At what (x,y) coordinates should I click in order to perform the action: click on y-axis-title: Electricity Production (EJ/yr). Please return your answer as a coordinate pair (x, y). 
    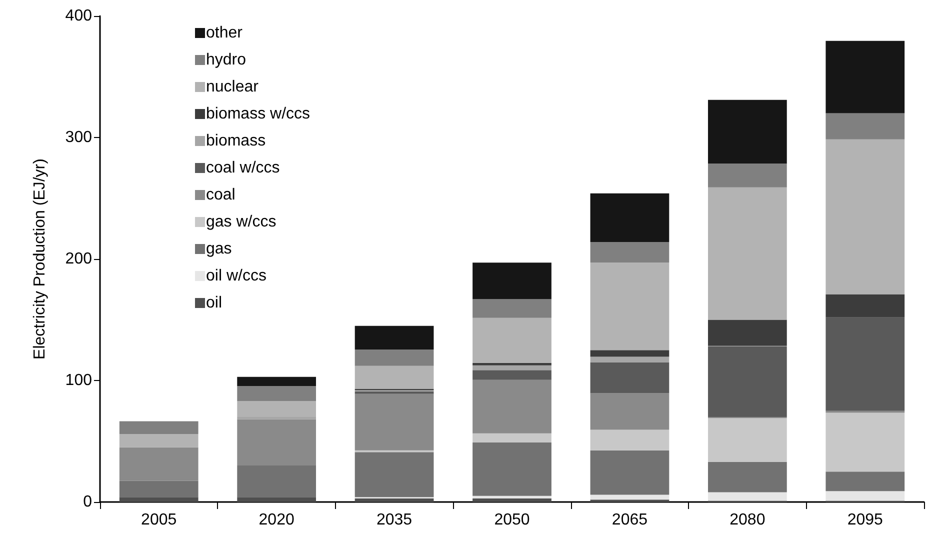
    Looking at the image, I should click on (40, 259).